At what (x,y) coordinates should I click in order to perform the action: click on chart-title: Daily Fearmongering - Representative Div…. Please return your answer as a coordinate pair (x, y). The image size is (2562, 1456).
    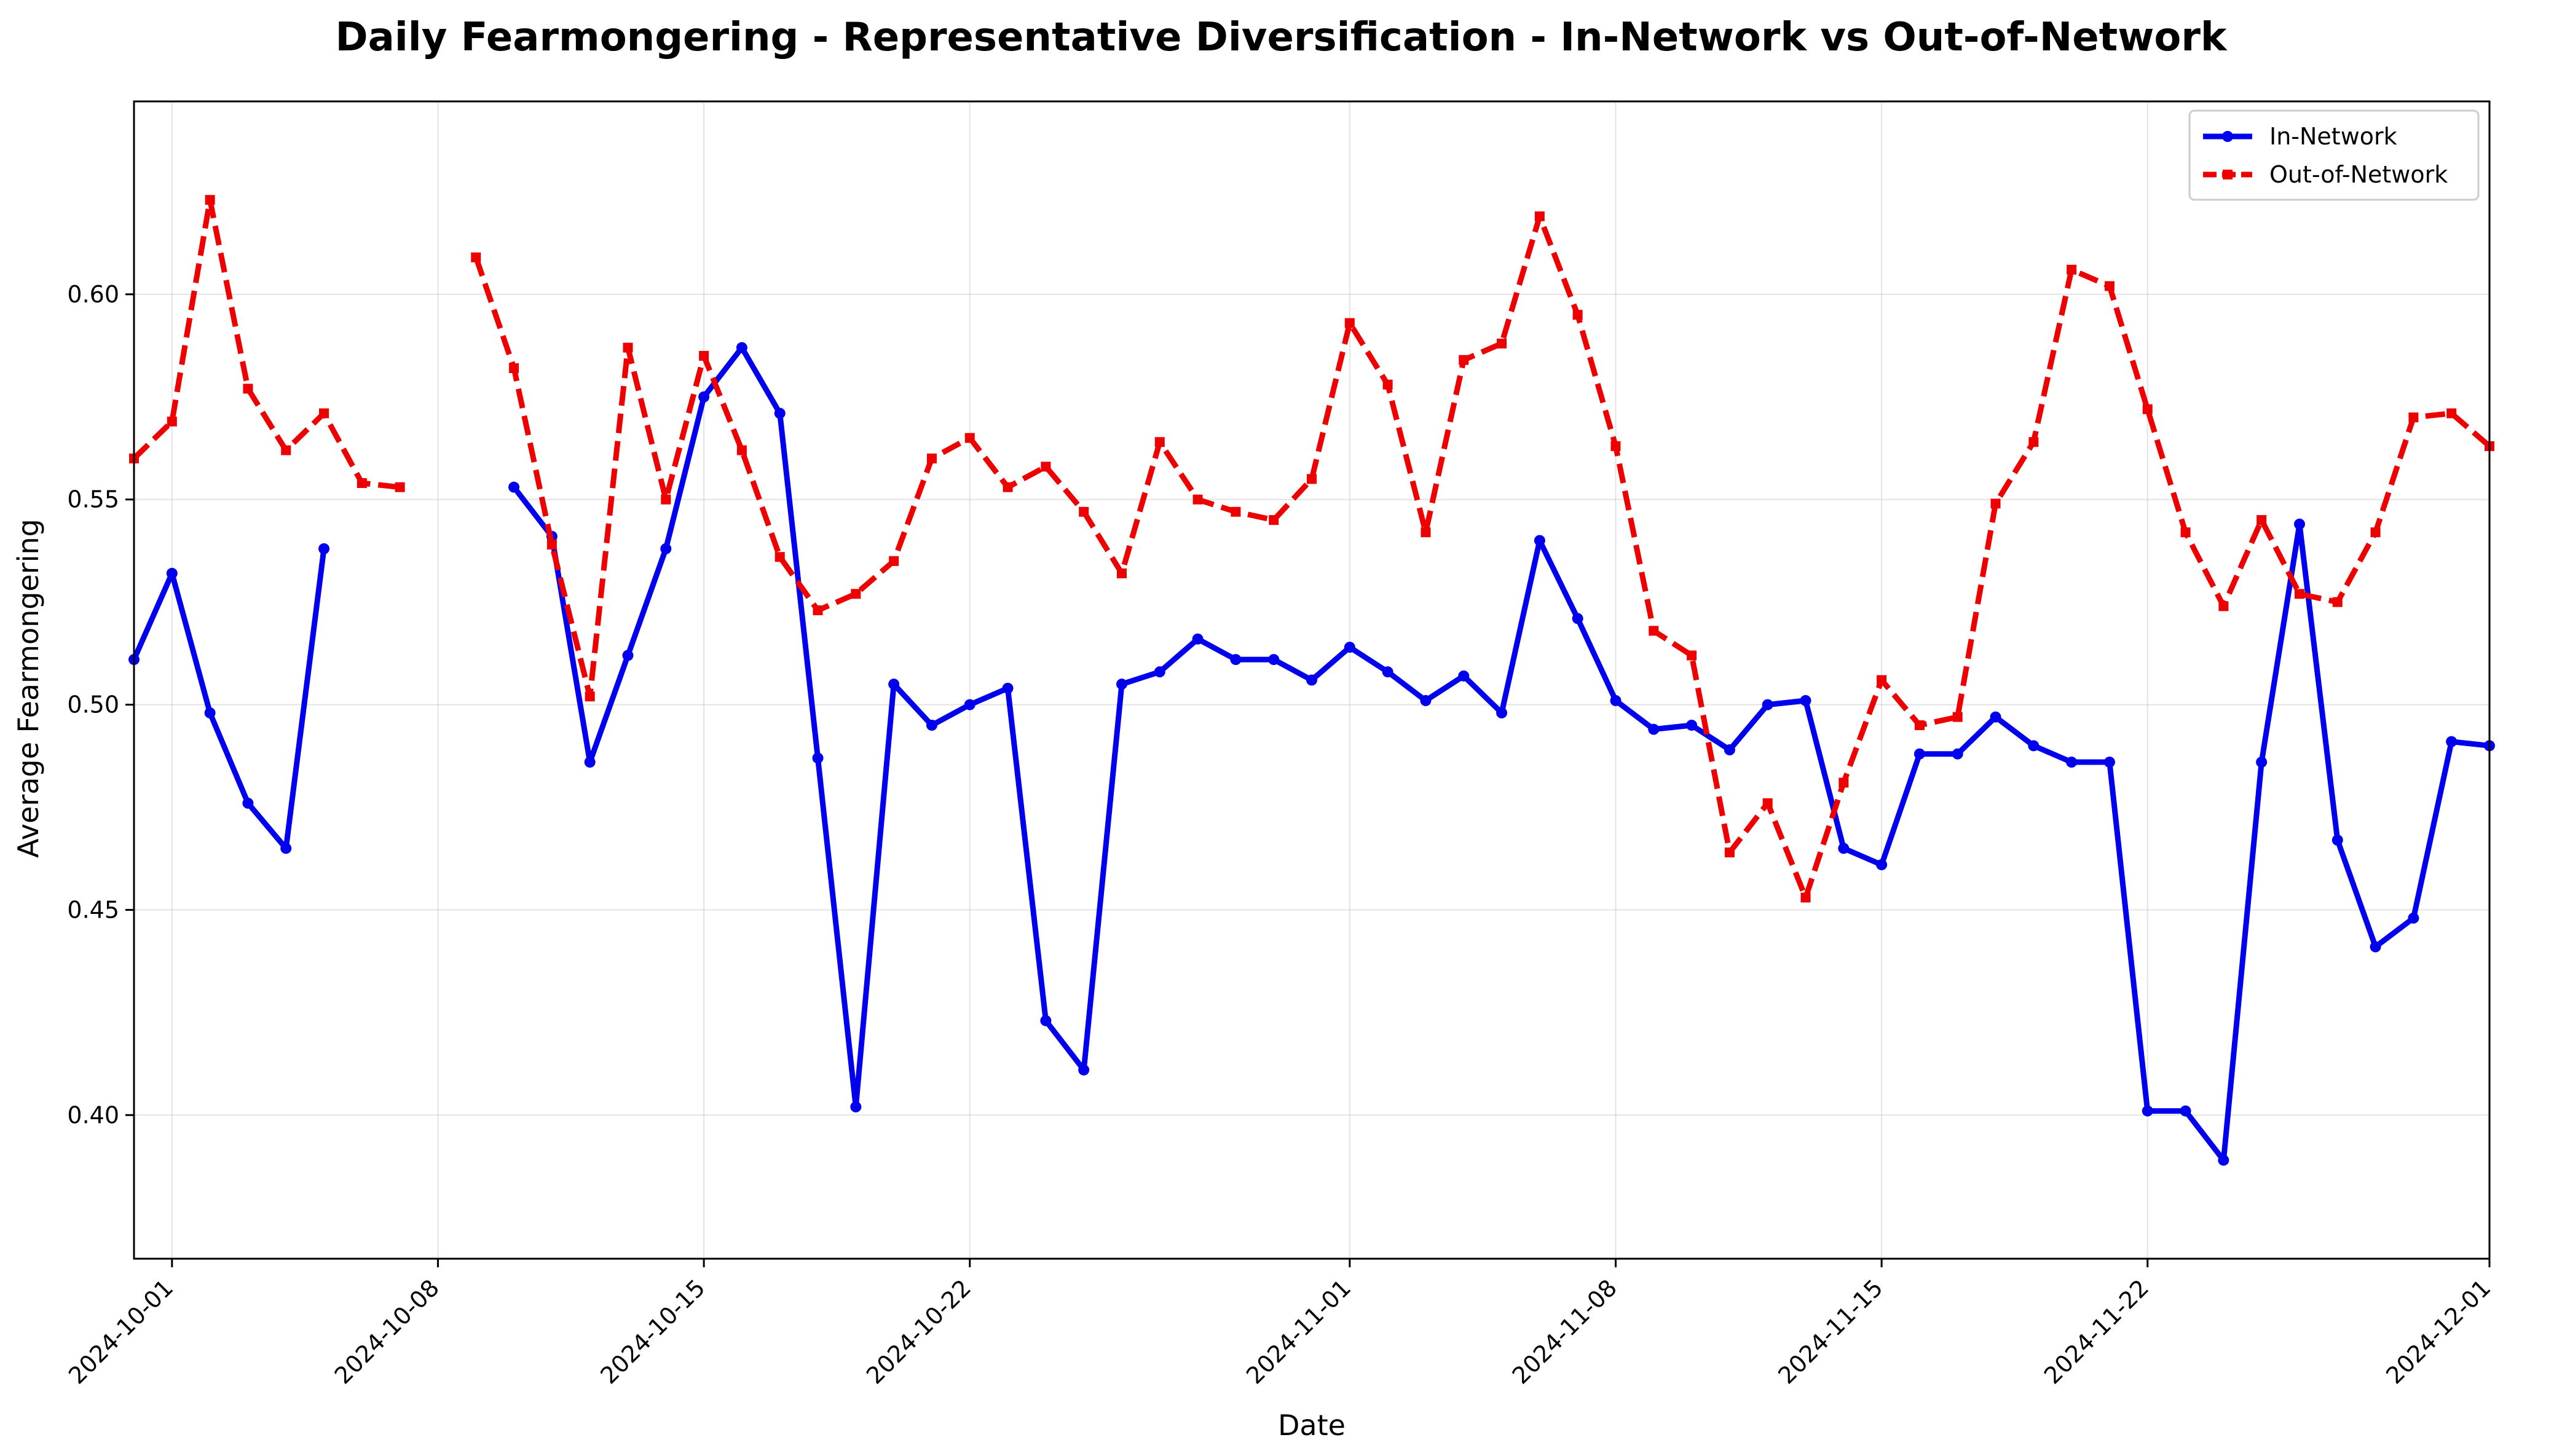
    Looking at the image, I should click on (1282, 37).